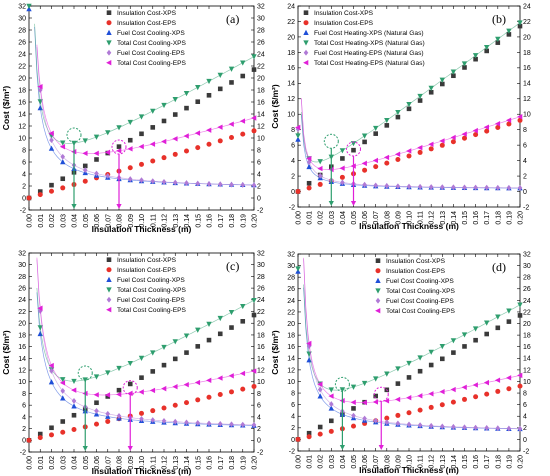 The height and width of the screenshot is (476, 550). What do you see at coordinates (292, 451) in the screenshot?
I see `y-tick-label: -2` at bounding box center [292, 451].